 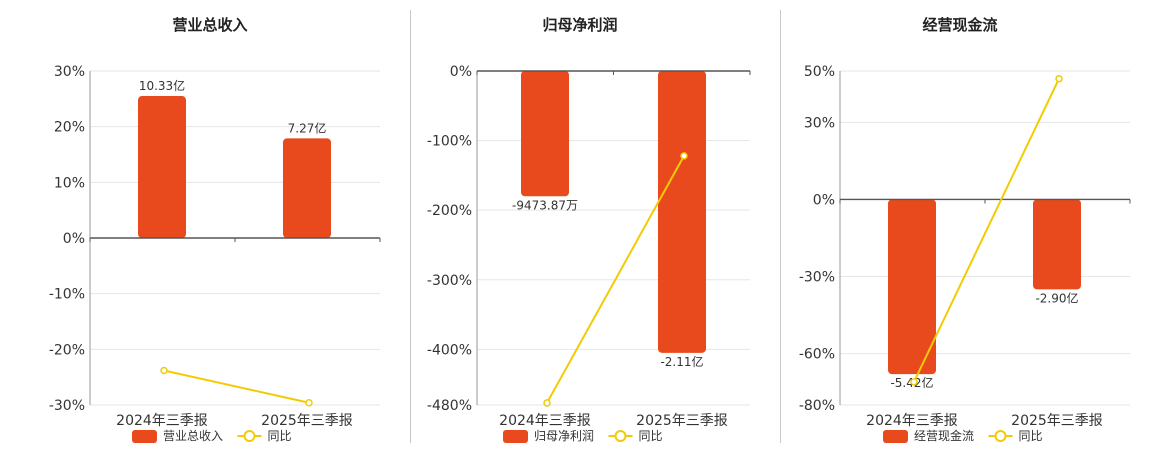 What do you see at coordinates (681, 361) in the screenshot?
I see `bar-data-label: -2.11亿` at bounding box center [681, 361].